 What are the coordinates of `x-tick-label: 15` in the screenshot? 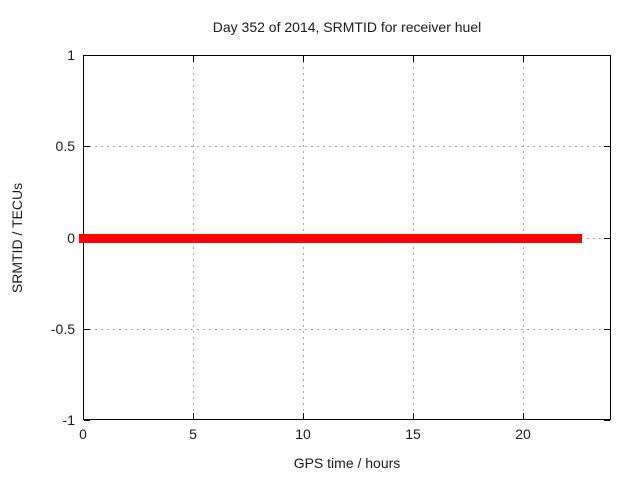 It's located at (413, 434).